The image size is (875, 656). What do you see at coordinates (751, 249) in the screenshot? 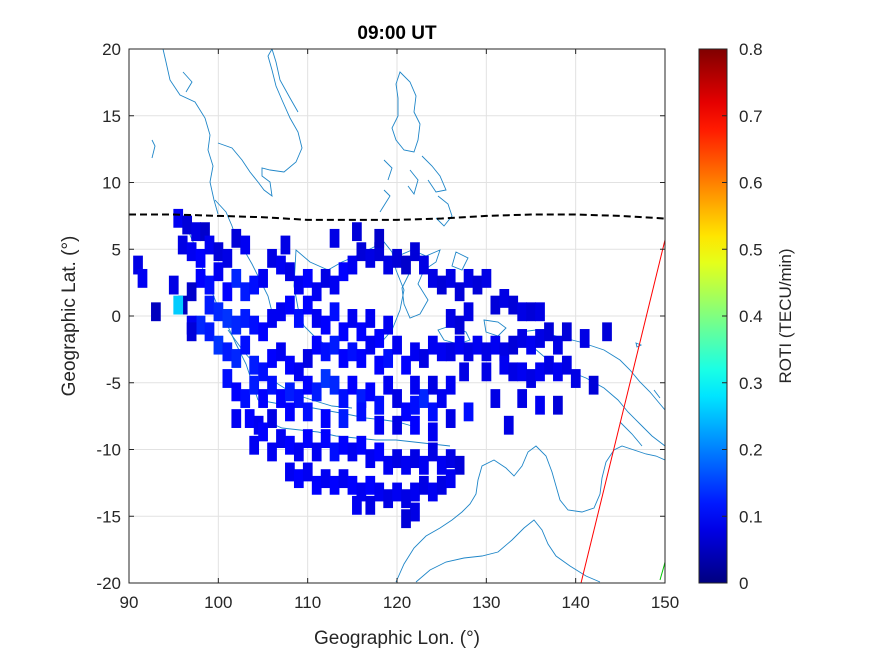
I see `colorbar-tick-label: 0.5` at bounding box center [751, 249].